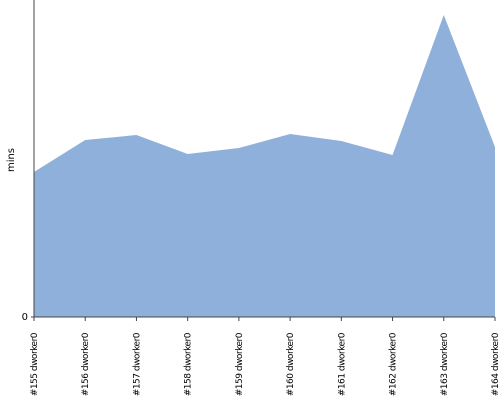  I want to click on x-tick-label: #157 dworker0, so click(137, 364).